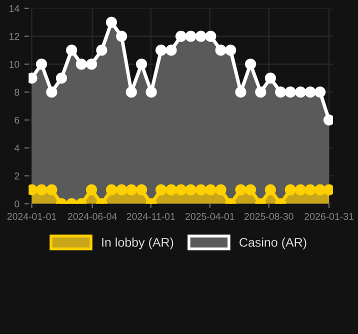 The height and width of the screenshot is (334, 358). What do you see at coordinates (15, 36) in the screenshot?
I see `y-tick-label: 12` at bounding box center [15, 36].